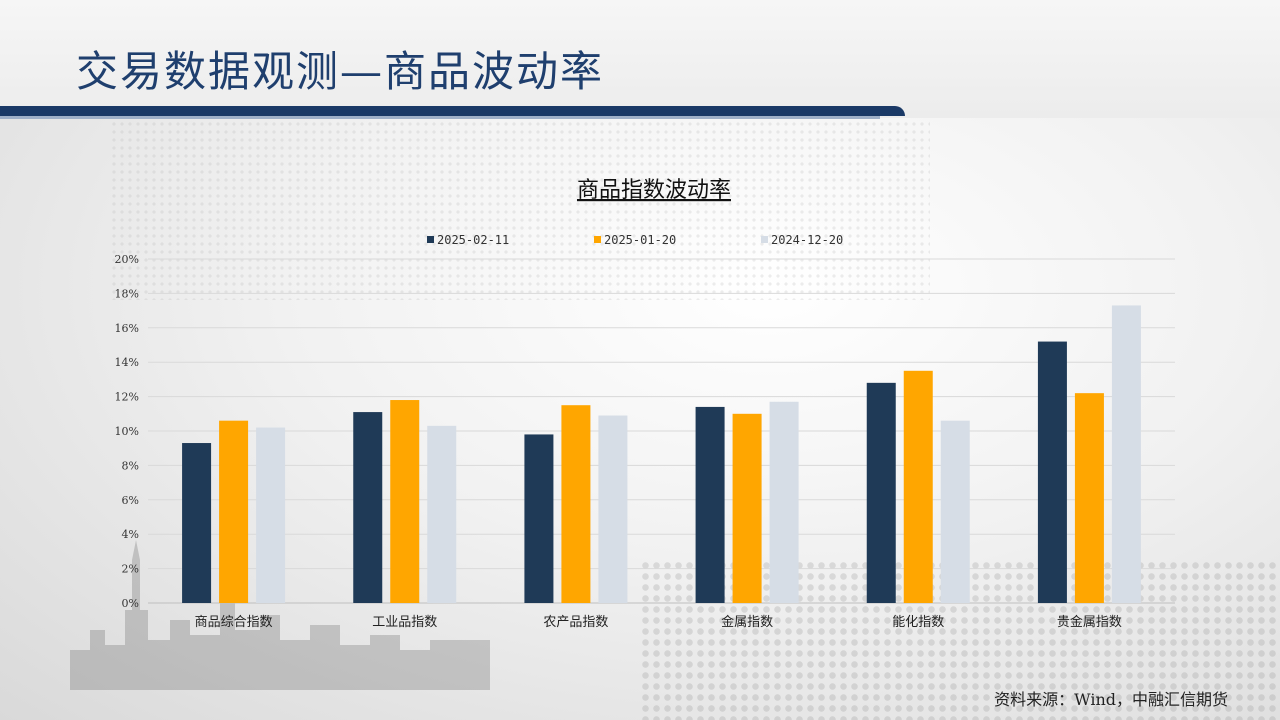 Image resolution: width=1280 pixels, height=720 pixels. Describe the element at coordinates (234, 622) in the screenshot. I see `x-tick-label: 商品综合指数` at that location.